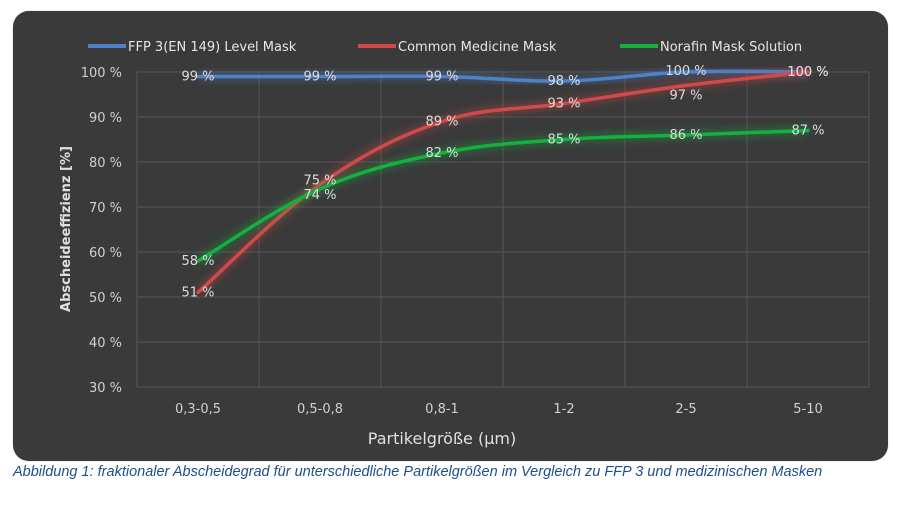 This screenshot has height=512, width=898. Describe the element at coordinates (808, 409) in the screenshot. I see `x-tick-label: 5-10` at that location.